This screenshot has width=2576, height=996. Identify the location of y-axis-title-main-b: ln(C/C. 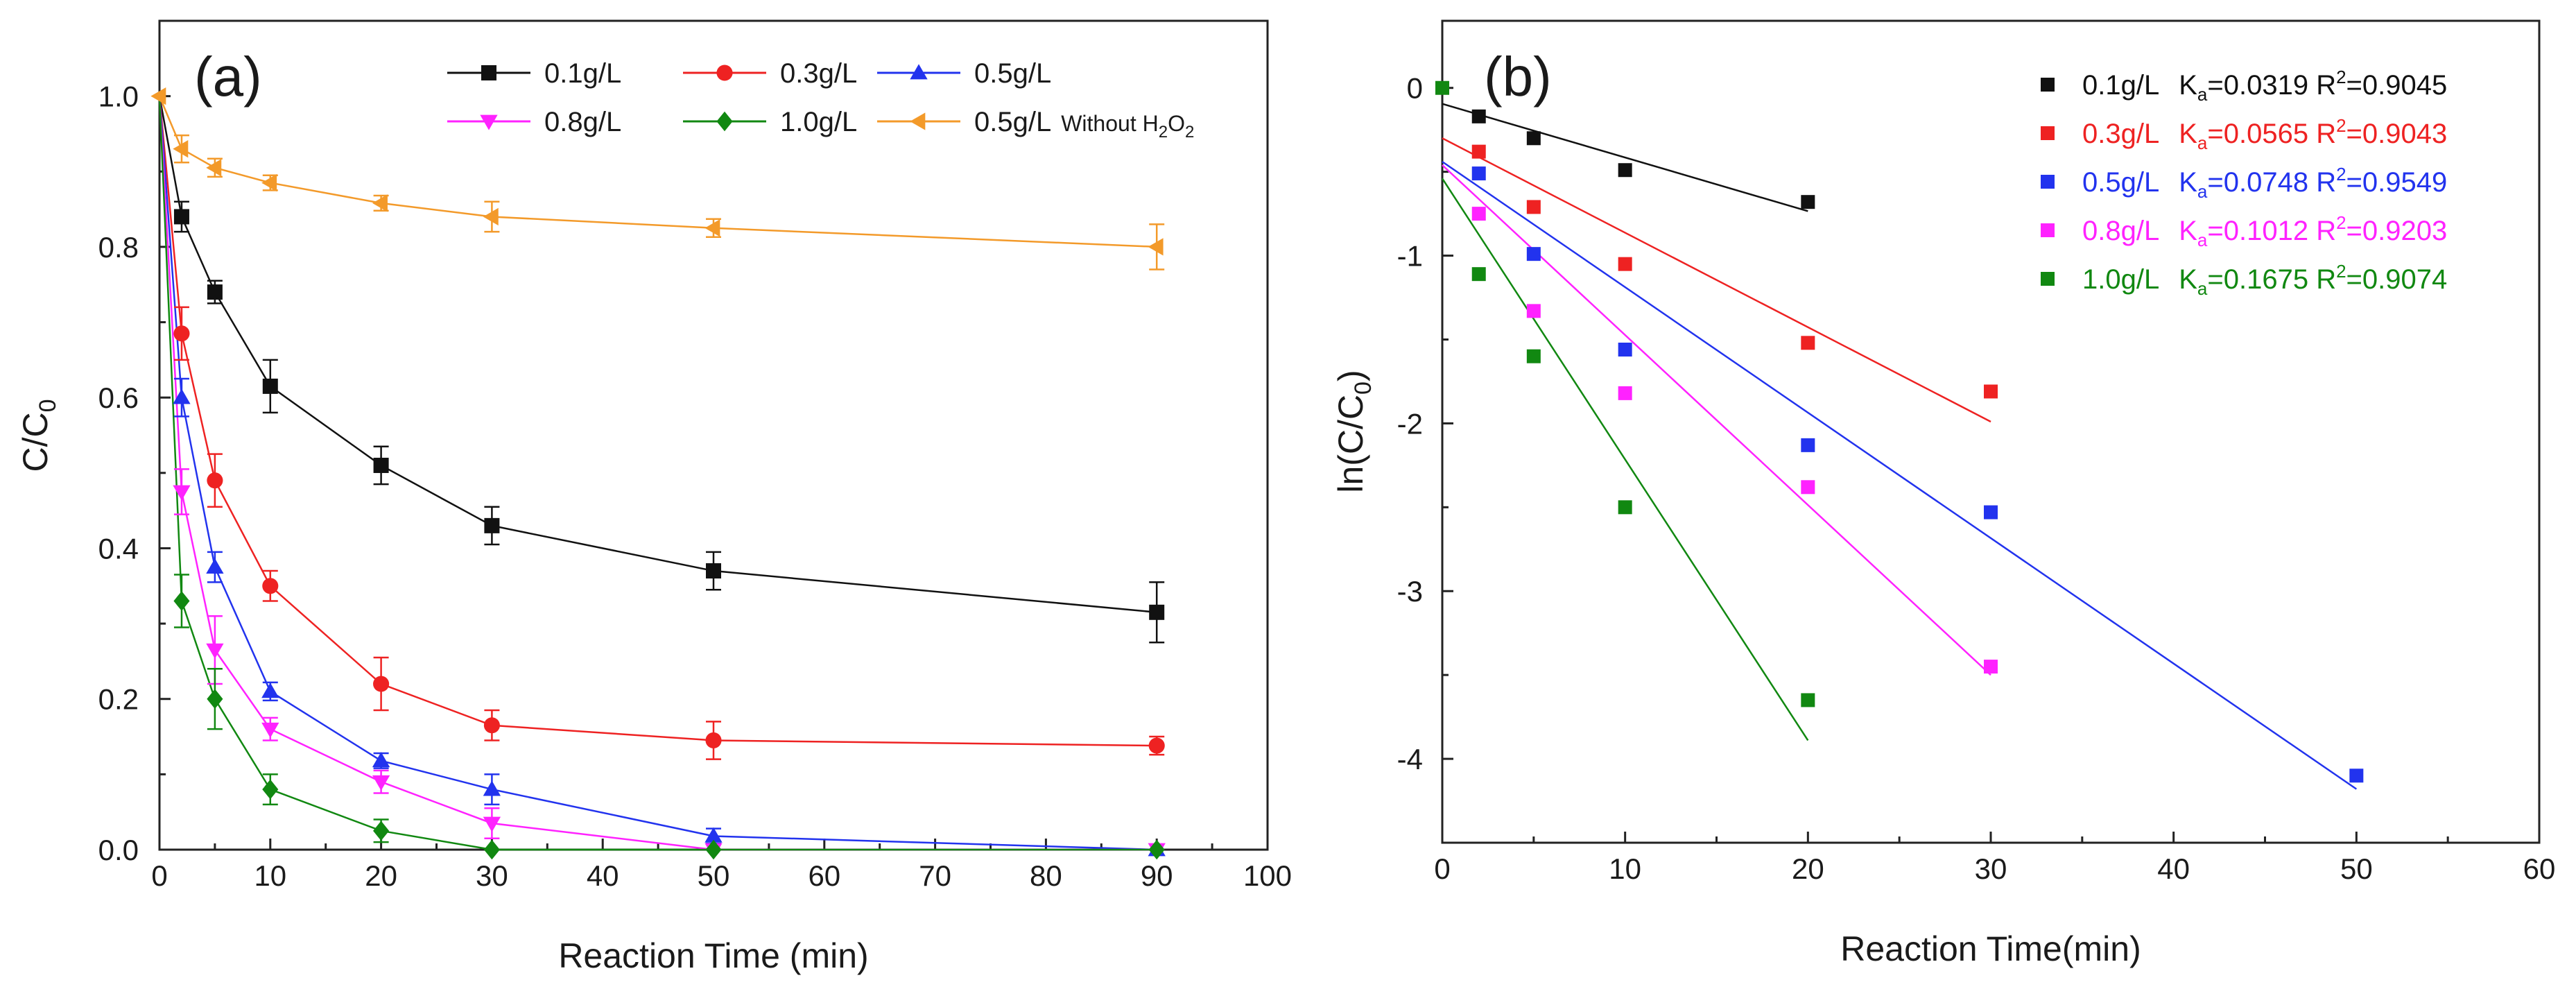
(1350, 444).